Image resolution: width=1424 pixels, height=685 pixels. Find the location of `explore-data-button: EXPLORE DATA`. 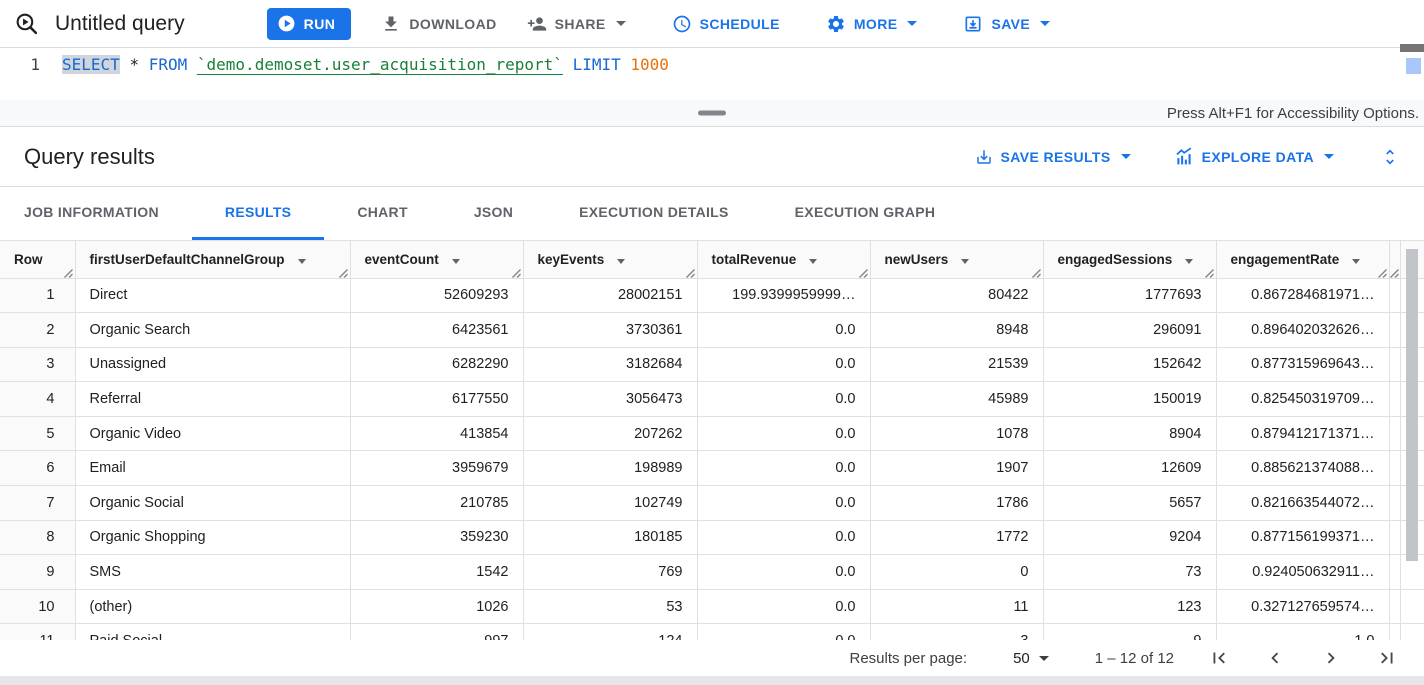

explore-data-button: EXPLORE DATA is located at coordinates (1254, 156).